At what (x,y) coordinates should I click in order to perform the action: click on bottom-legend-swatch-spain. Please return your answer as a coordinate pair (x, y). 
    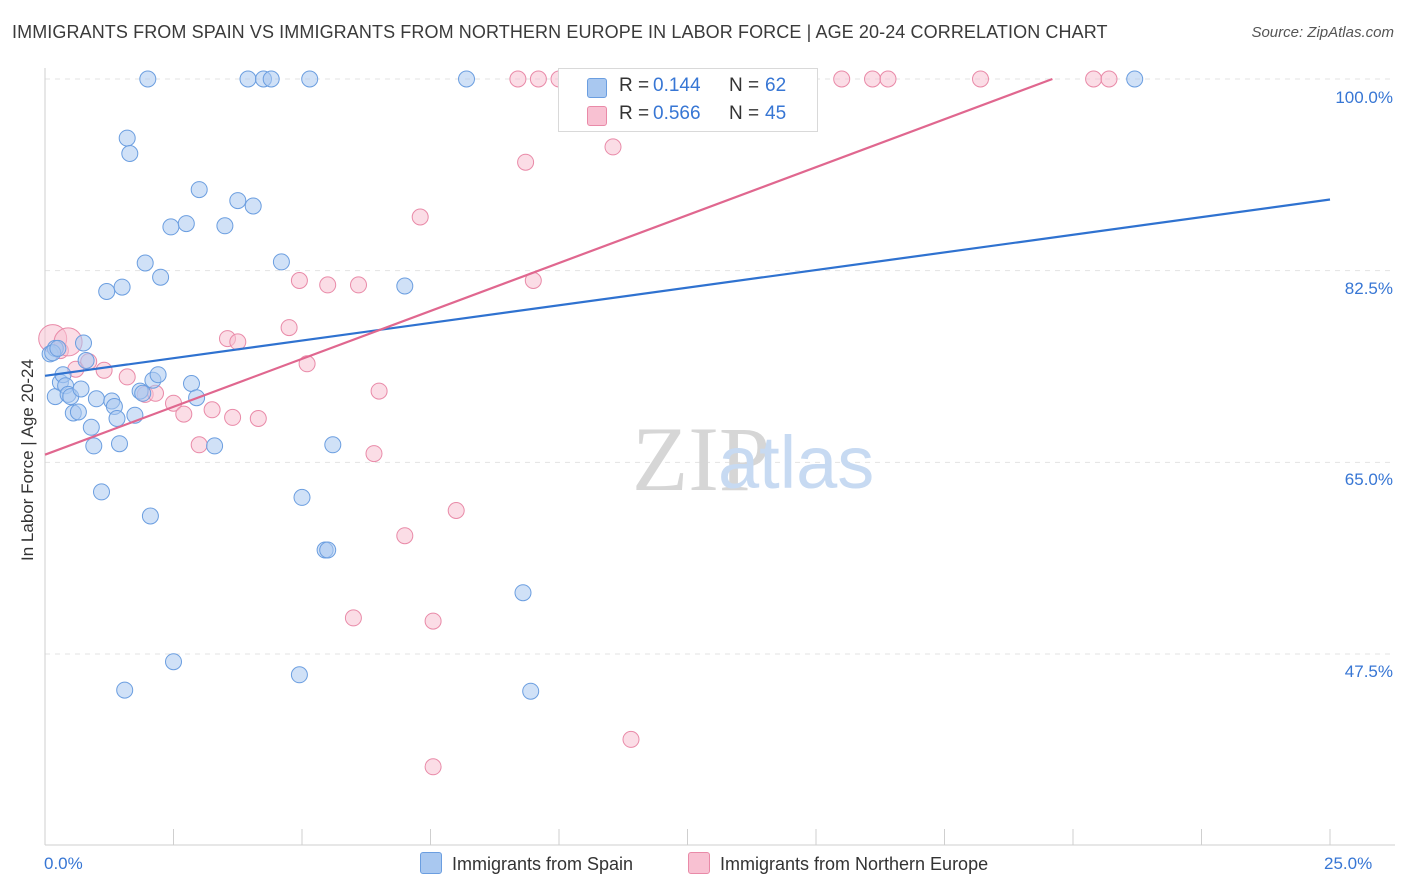
    Looking at the image, I should click on (431, 863).